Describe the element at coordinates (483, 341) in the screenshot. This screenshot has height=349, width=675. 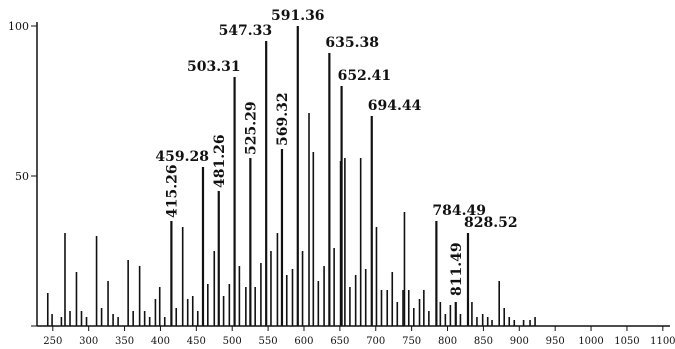
I see `x-tick-label: 850` at that location.